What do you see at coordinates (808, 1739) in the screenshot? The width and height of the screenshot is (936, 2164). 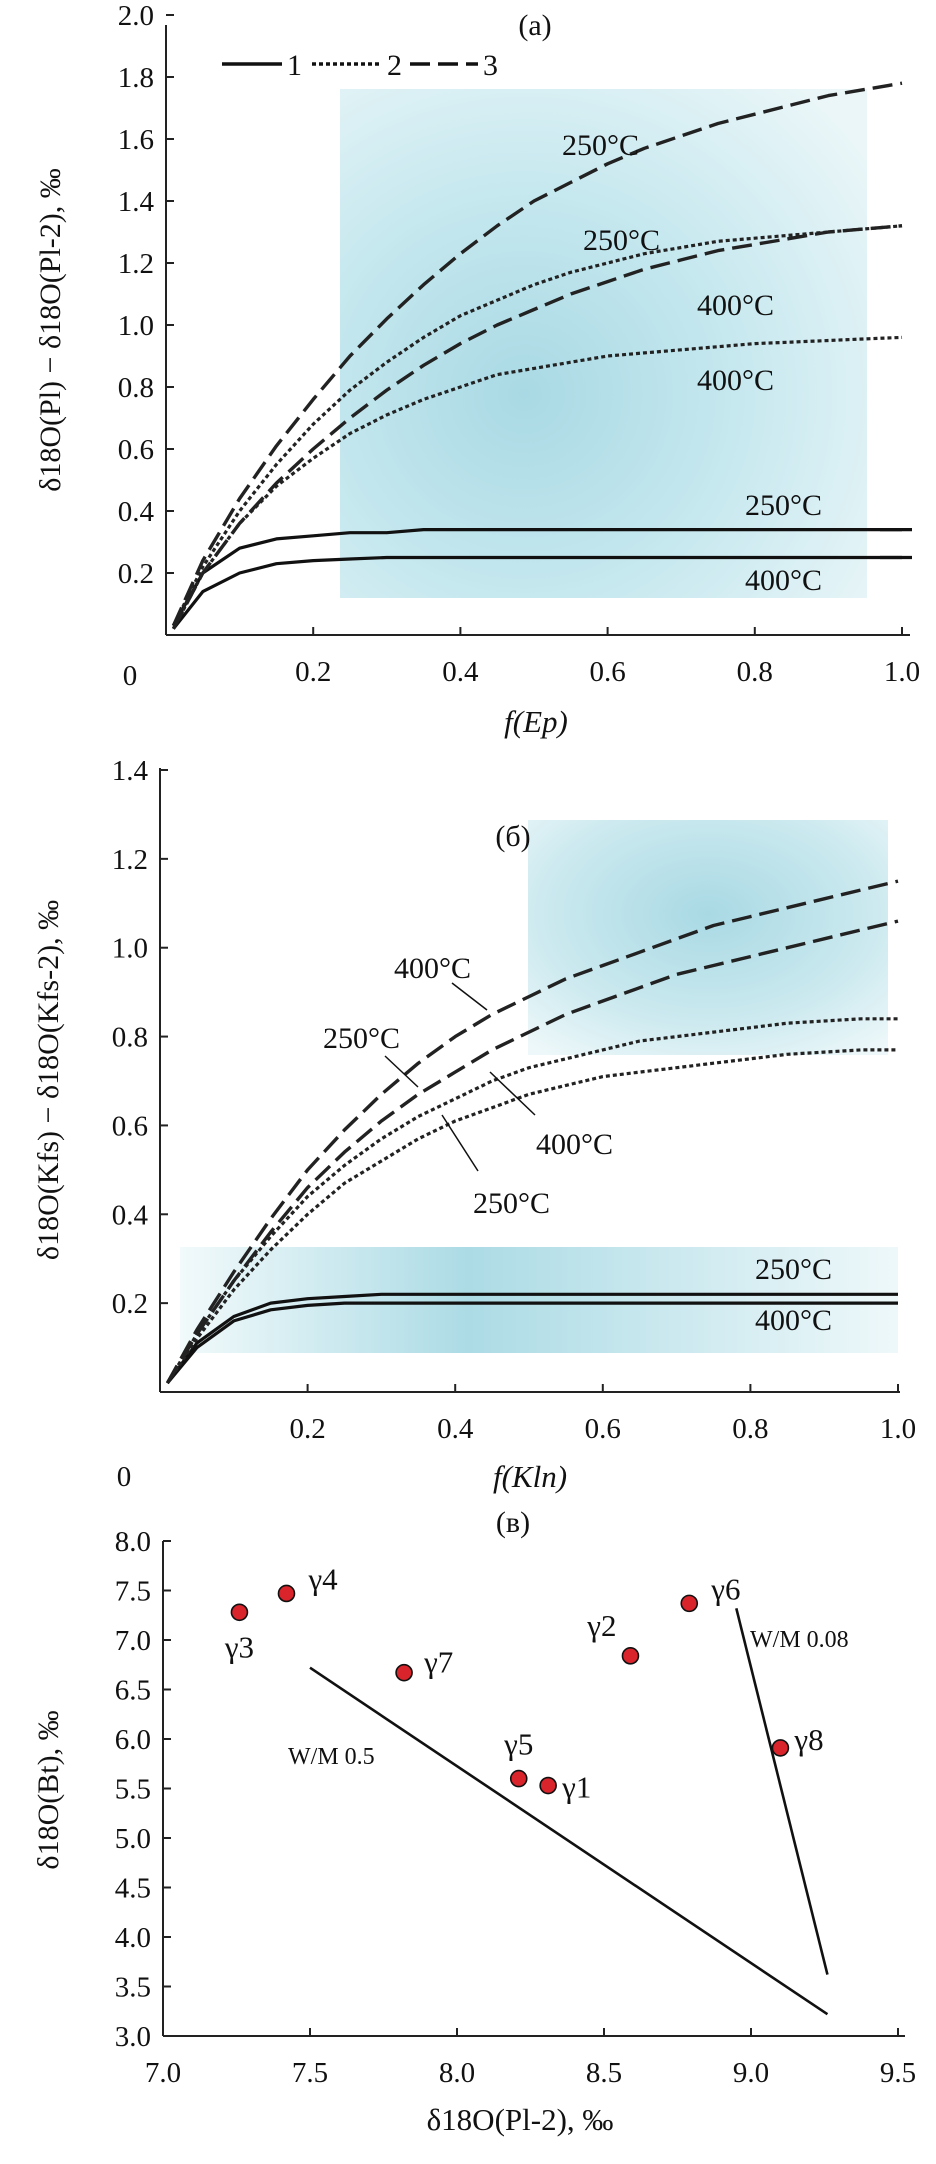 I see `point-label: γ8` at bounding box center [808, 1739].